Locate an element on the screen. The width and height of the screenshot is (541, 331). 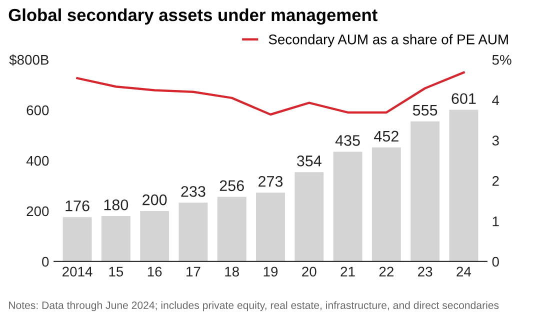
data-label: 256 is located at coordinates (232, 186).